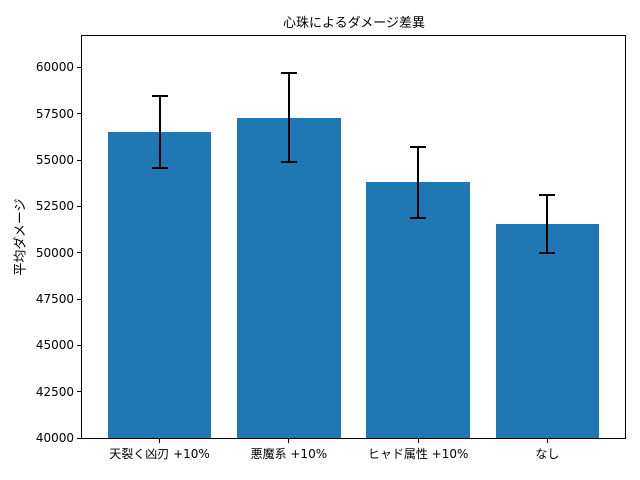 Image resolution: width=640 pixels, height=480 pixels. What do you see at coordinates (289, 454) in the screenshot?
I see `x-tick-label: 悪魔系 +10%` at bounding box center [289, 454].